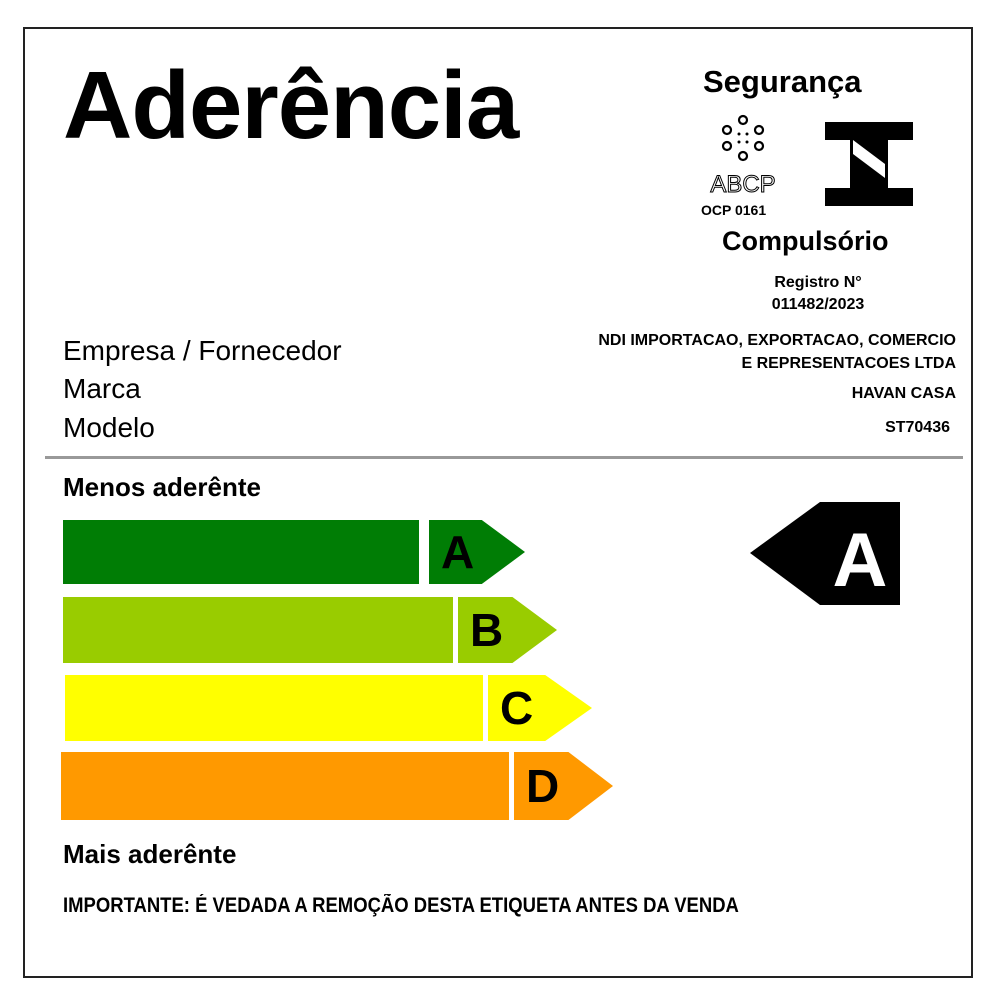  What do you see at coordinates (733, 210) in the screenshot?
I see `abcp-code: OCP 0161` at bounding box center [733, 210].